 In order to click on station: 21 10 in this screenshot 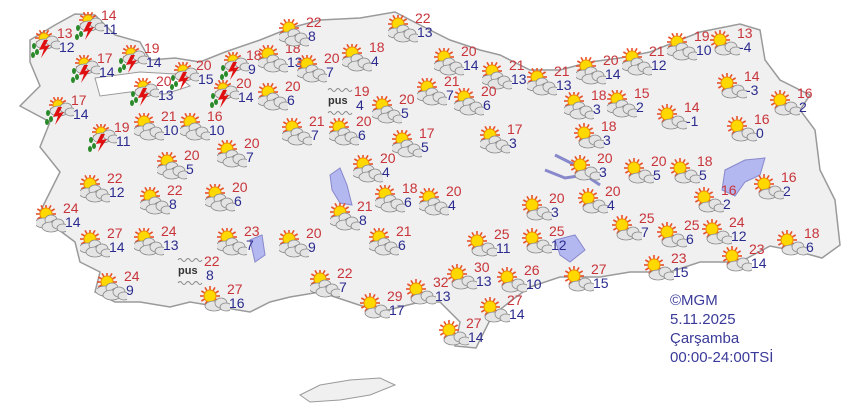, I will do `click(164, 127)`.